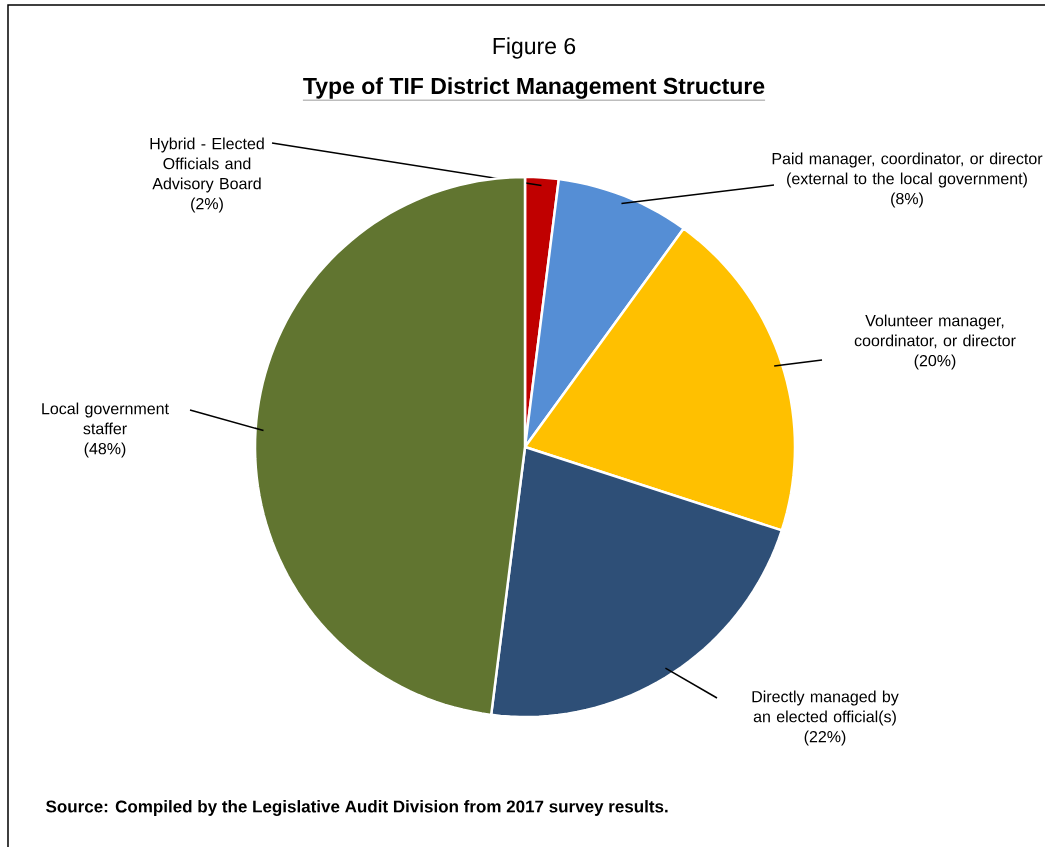 Image resolution: width=1045 pixels, height=847 pixels. I want to click on chart-title: Figure 6, so click(534, 48).